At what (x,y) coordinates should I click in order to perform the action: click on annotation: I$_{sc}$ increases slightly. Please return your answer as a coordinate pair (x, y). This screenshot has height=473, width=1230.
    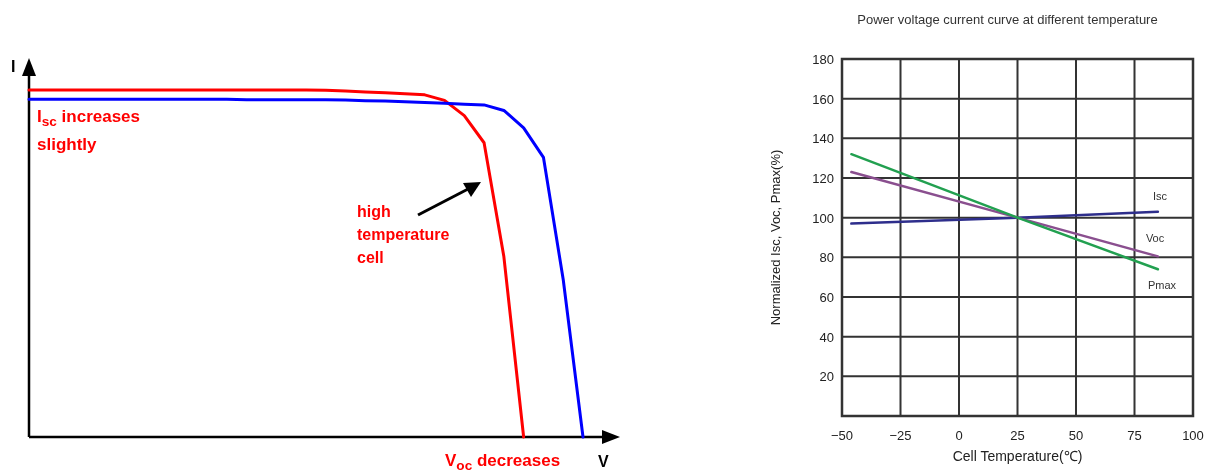
    Looking at the image, I should click on (89, 130).